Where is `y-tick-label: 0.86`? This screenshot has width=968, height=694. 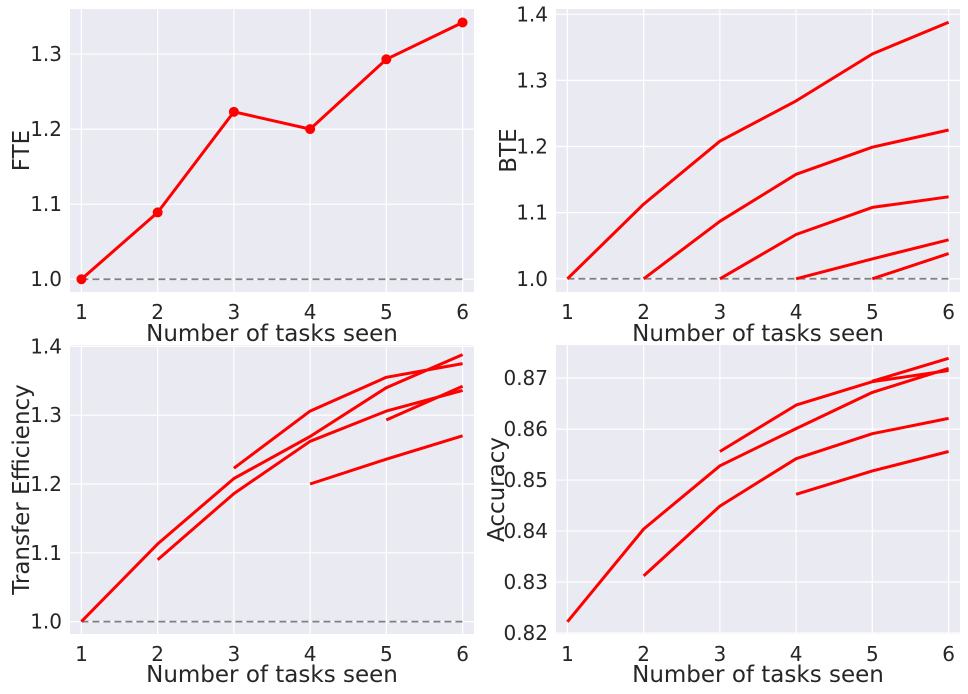 y-tick-label: 0.86 is located at coordinates (525, 429).